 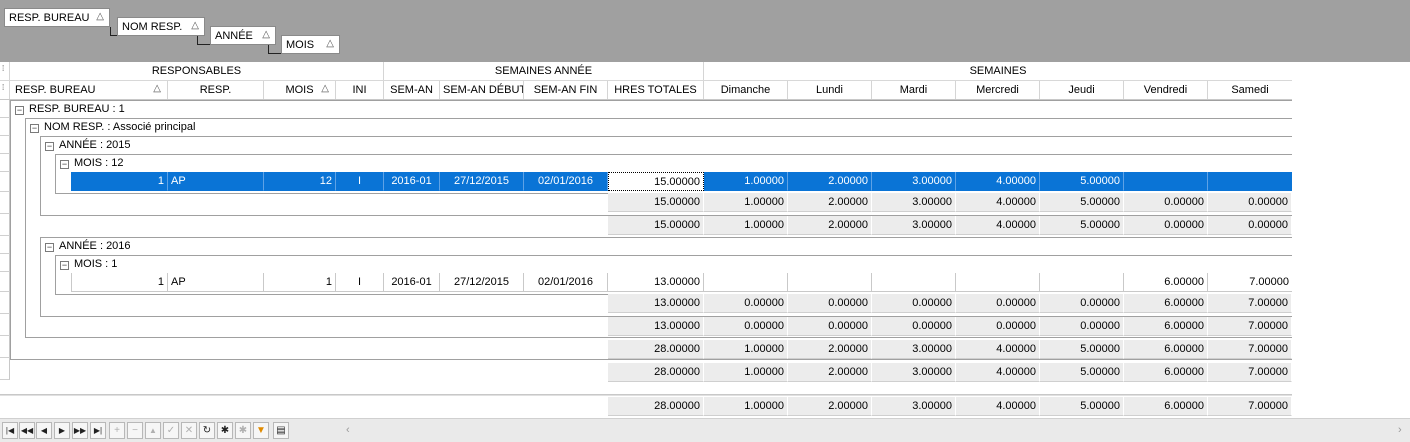 I want to click on group-row-nom-resp: − NOM RESP. : Associé principal, so click(x=112, y=127).